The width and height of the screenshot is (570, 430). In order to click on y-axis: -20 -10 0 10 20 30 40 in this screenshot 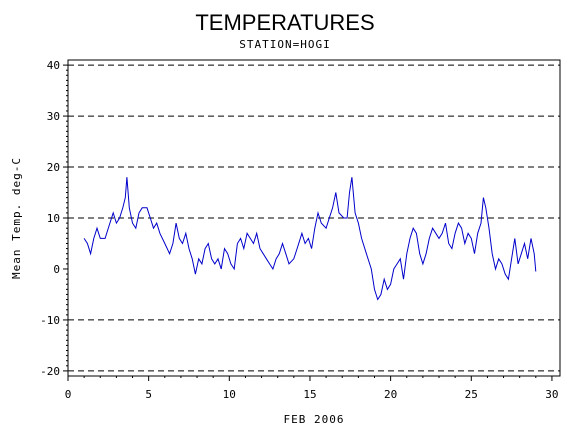, I will do `click(54, 218)`.